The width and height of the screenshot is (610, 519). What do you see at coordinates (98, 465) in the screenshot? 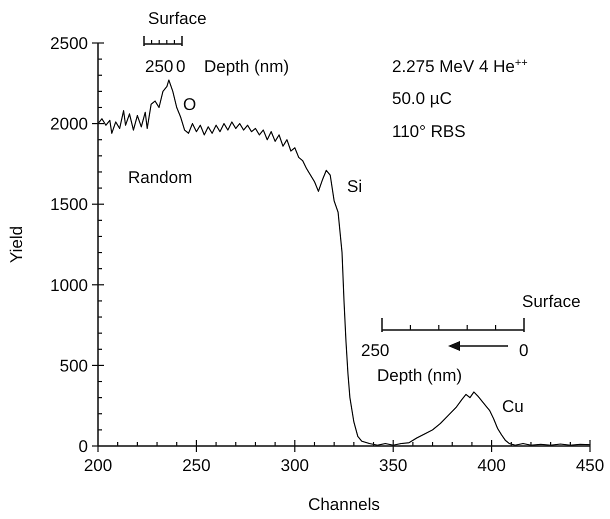
I see `x-tick-label: 200` at bounding box center [98, 465].